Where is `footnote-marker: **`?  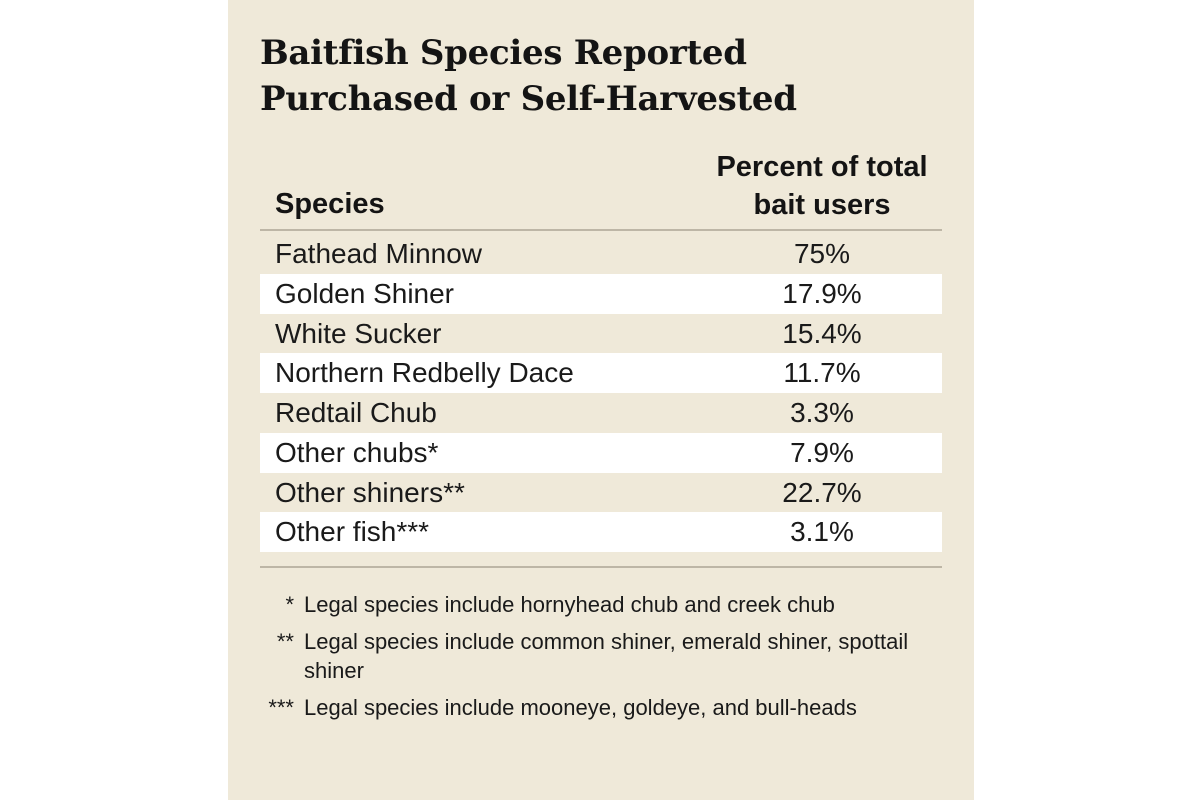
footnote-marker: ** is located at coordinates (285, 641).